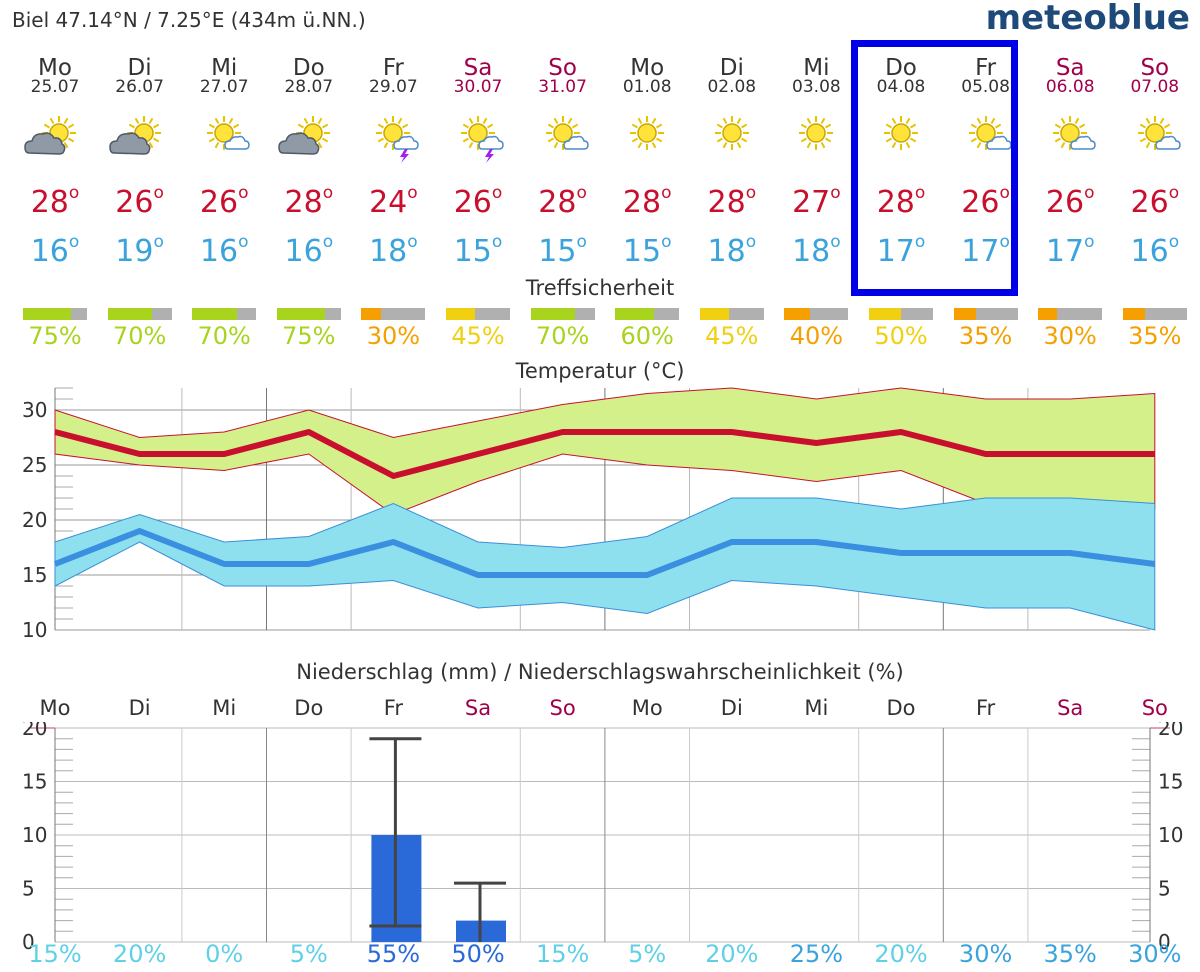 The image size is (1200, 972). What do you see at coordinates (1087, 19) in the screenshot?
I see `meteoblue-logo: meteoblue` at bounding box center [1087, 19].